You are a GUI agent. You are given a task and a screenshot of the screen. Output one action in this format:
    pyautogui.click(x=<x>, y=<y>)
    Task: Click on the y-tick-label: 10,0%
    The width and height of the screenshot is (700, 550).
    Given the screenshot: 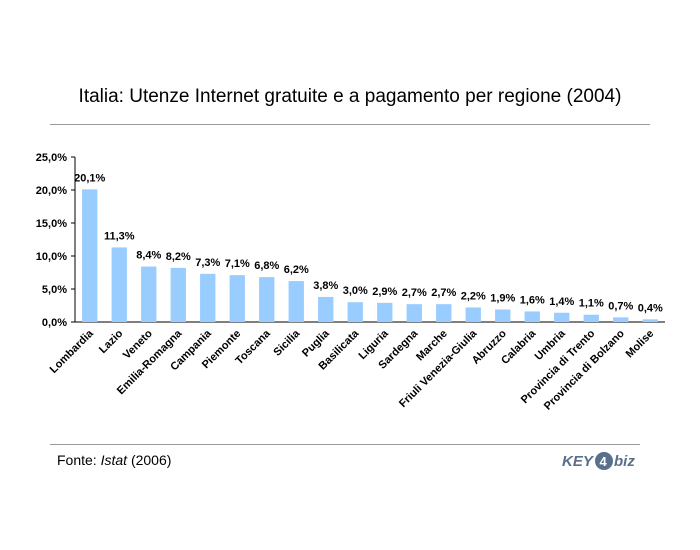 What is the action you would take?
    pyautogui.click(x=51, y=257)
    